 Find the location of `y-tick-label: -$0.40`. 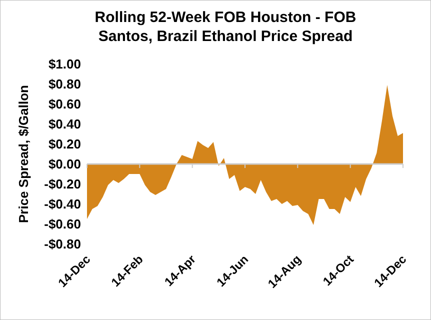

y-tick-label: -$0.40 is located at coordinates (62, 204).